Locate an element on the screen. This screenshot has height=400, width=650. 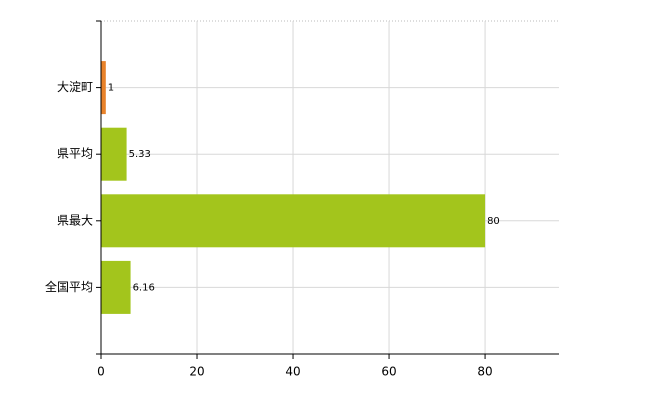
x-tick-label: 60 is located at coordinates (388, 372).